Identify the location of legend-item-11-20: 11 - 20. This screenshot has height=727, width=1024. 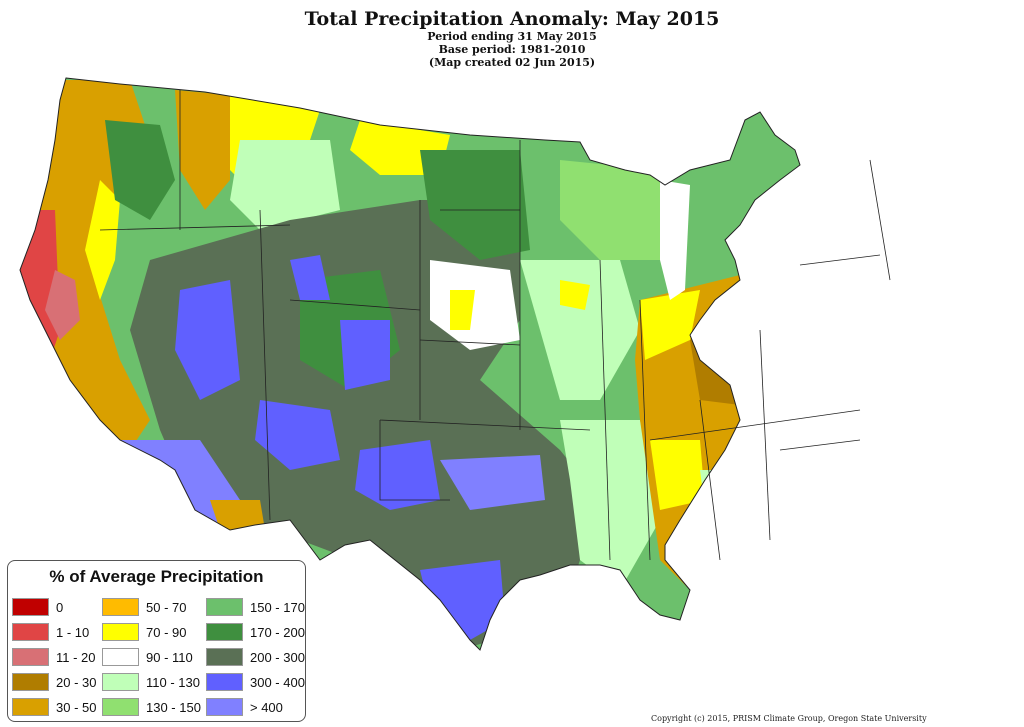
(57, 657).